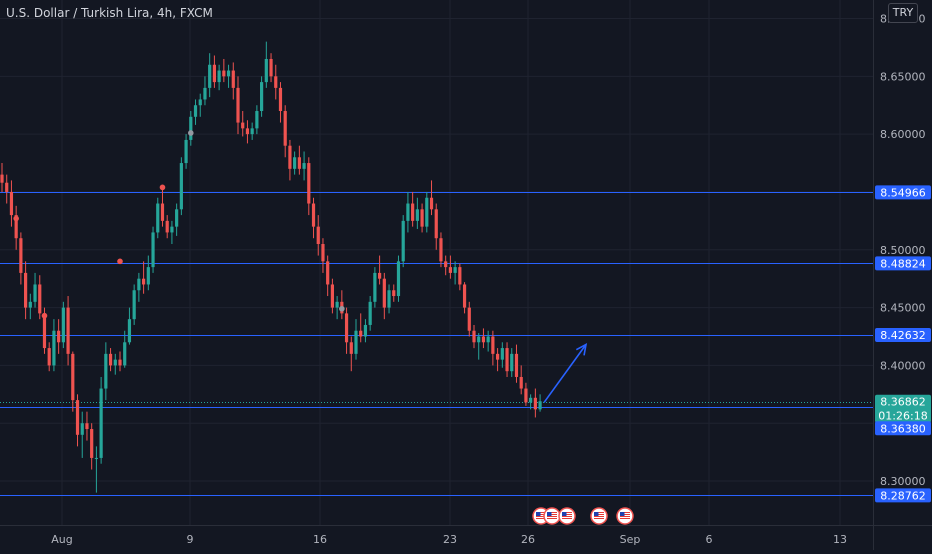  What do you see at coordinates (449, 539) in the screenshot?
I see `time-axis: Aug 9 16 23 26 Sep 6 13` at bounding box center [449, 539].